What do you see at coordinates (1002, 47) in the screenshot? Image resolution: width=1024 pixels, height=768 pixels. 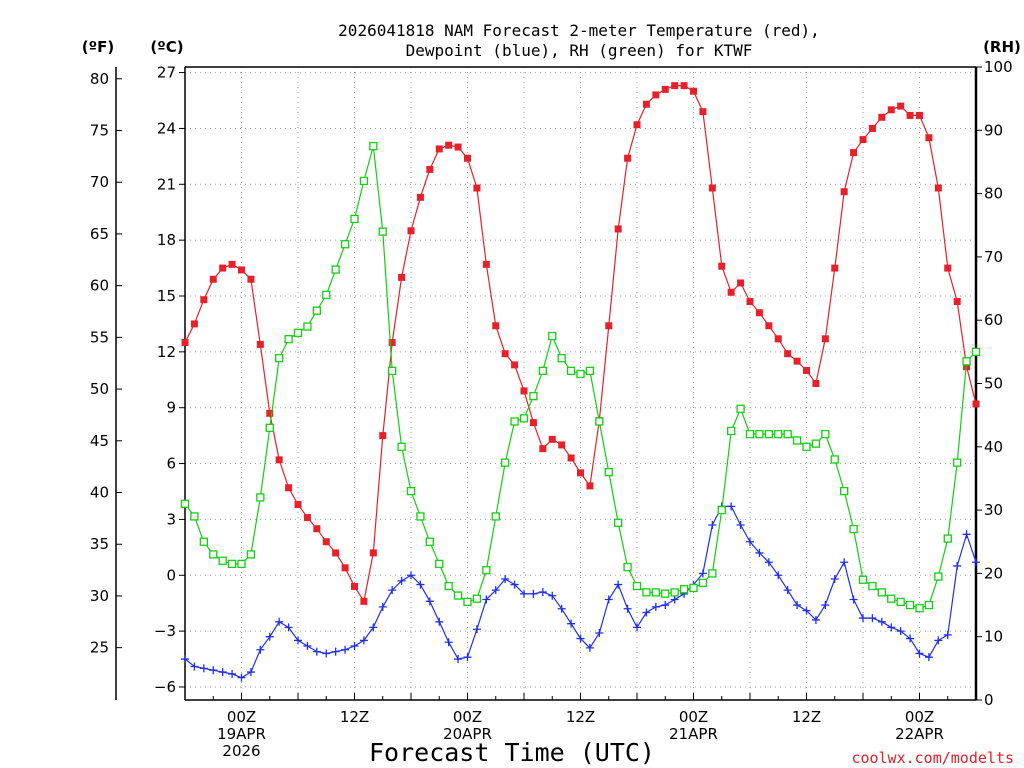 I see `rh-unit-label: (RH)` at bounding box center [1002, 47].